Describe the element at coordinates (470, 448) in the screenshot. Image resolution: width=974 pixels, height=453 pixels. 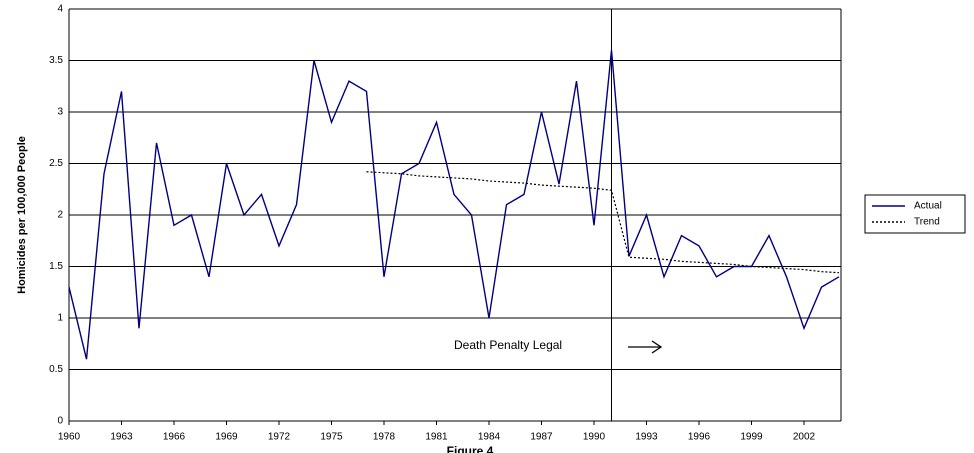
I see `caption: Figure 4` at that location.